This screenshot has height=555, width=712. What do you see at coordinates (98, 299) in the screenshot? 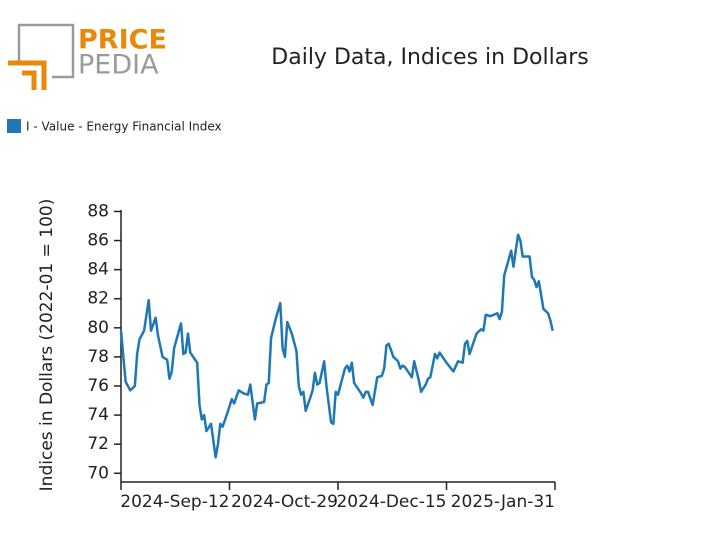
I see `y-tick-label: 82` at bounding box center [98, 299].